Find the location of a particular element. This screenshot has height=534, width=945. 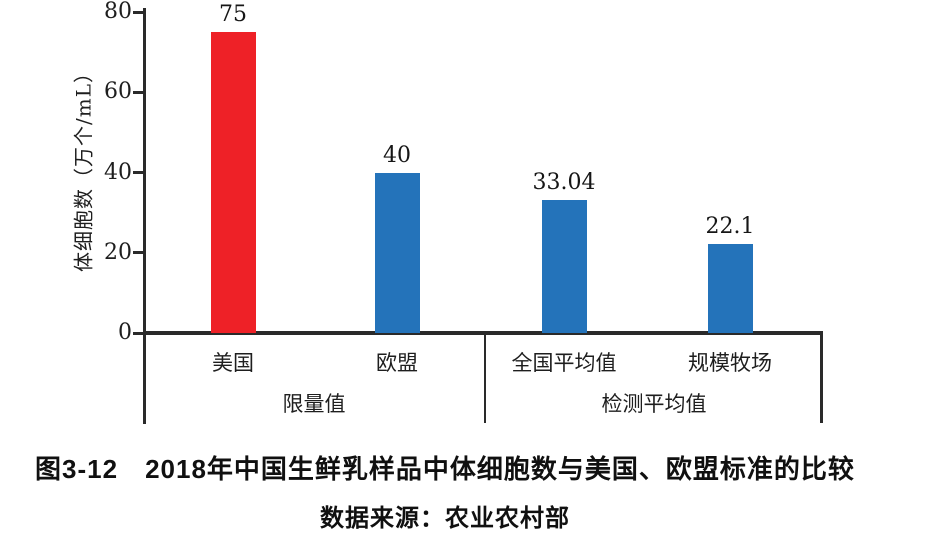

y-axis-tick-label: 60 is located at coordinates (118, 92).